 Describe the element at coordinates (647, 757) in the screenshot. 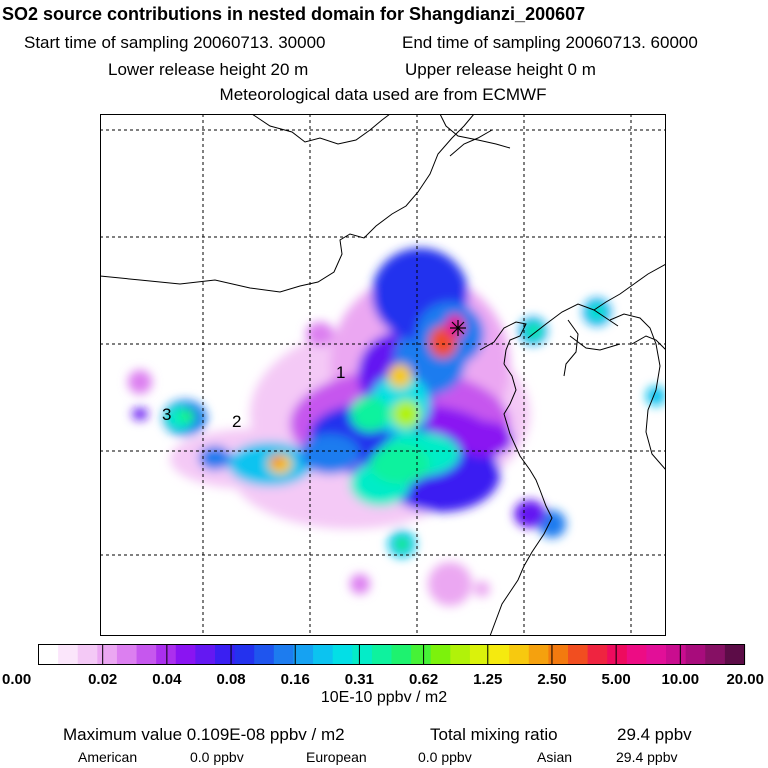

I see `asian-value: 29.4 ppbv` at that location.